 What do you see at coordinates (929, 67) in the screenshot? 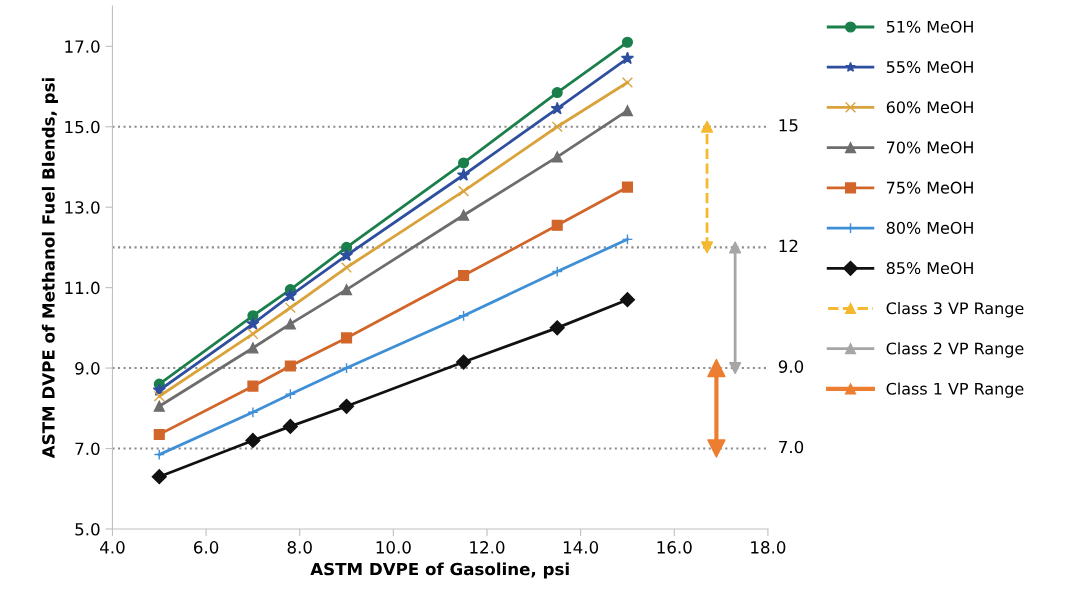
I see `legend-label: 55% MeOH` at bounding box center [929, 67].